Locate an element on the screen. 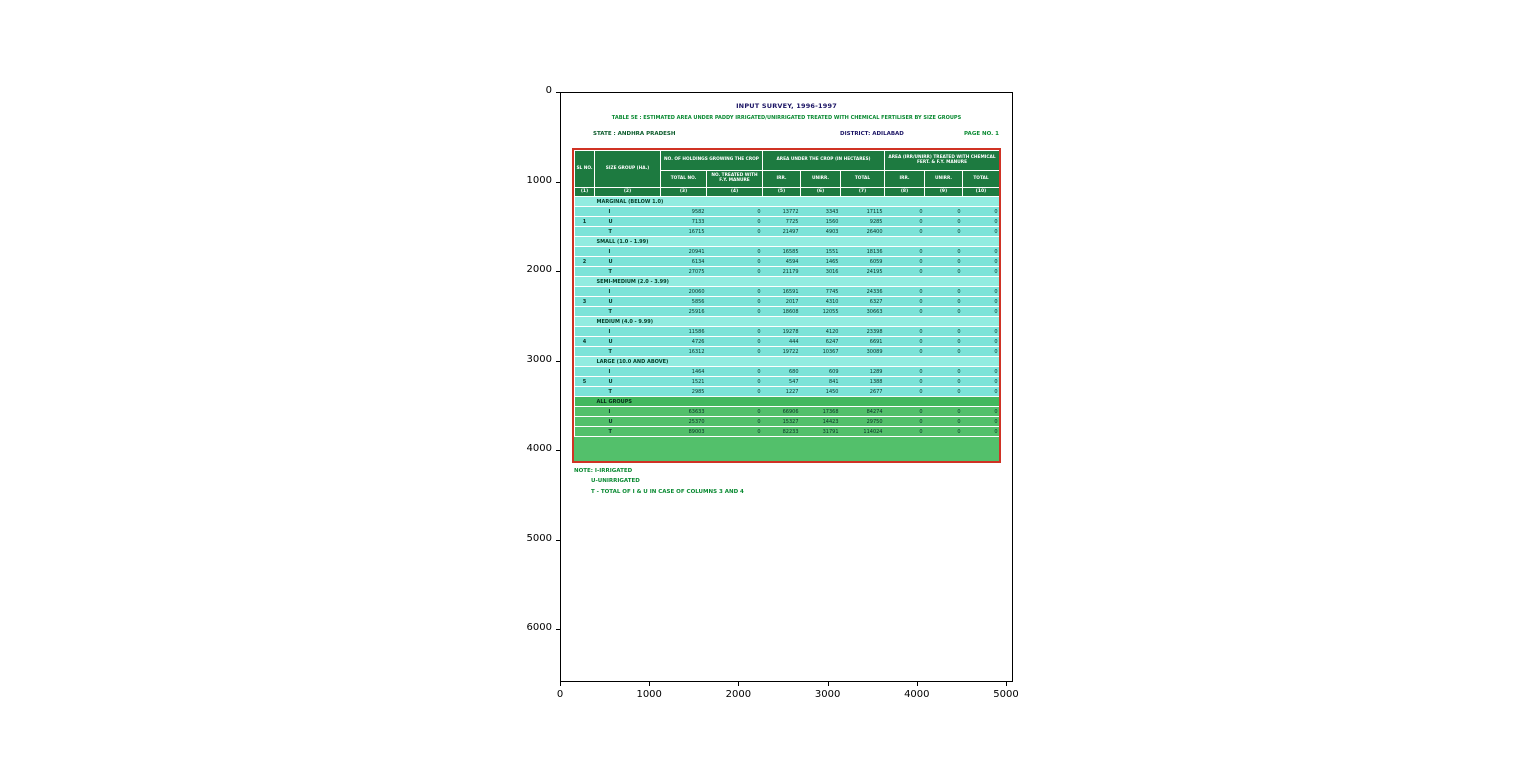  table-cell: 29750 is located at coordinates (862, 421).